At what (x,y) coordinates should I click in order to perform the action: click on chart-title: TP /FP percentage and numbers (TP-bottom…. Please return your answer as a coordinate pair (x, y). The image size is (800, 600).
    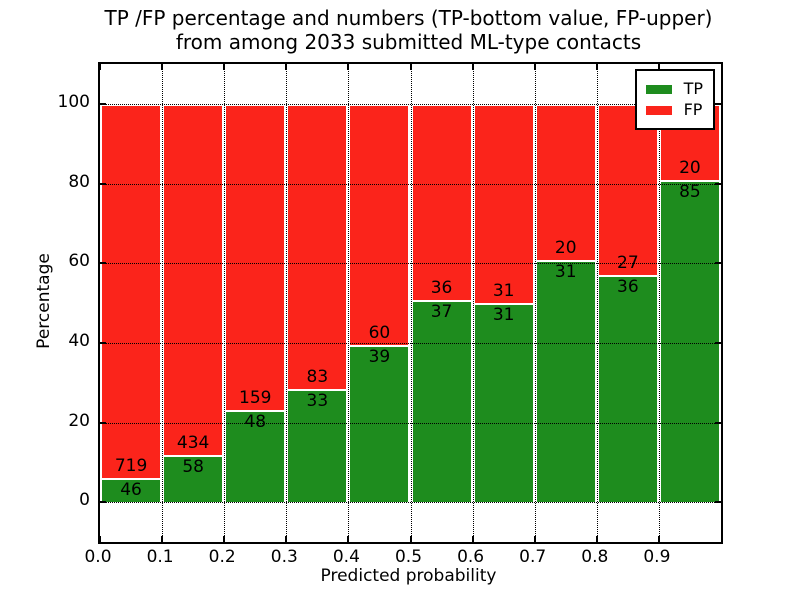
    Looking at the image, I should click on (408, 30).